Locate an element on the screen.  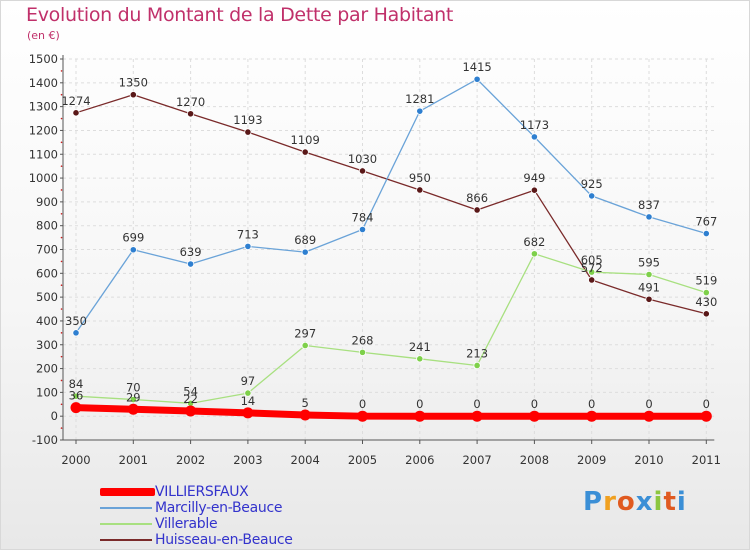
y-tick-label: 300 is located at coordinates (47, 345).